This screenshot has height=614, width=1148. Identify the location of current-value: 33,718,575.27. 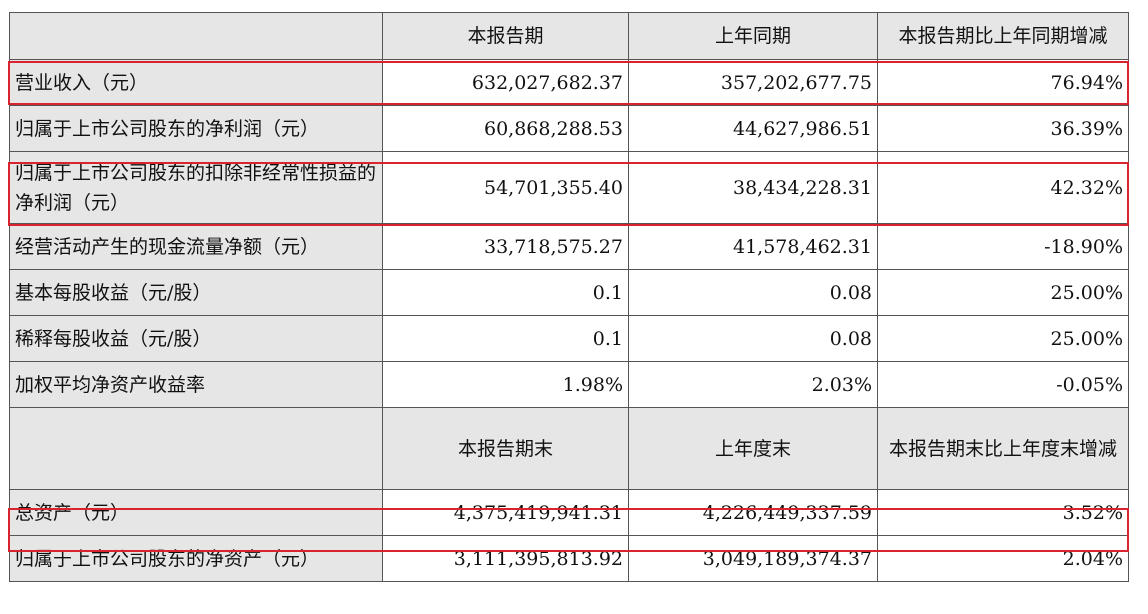
(505, 246).